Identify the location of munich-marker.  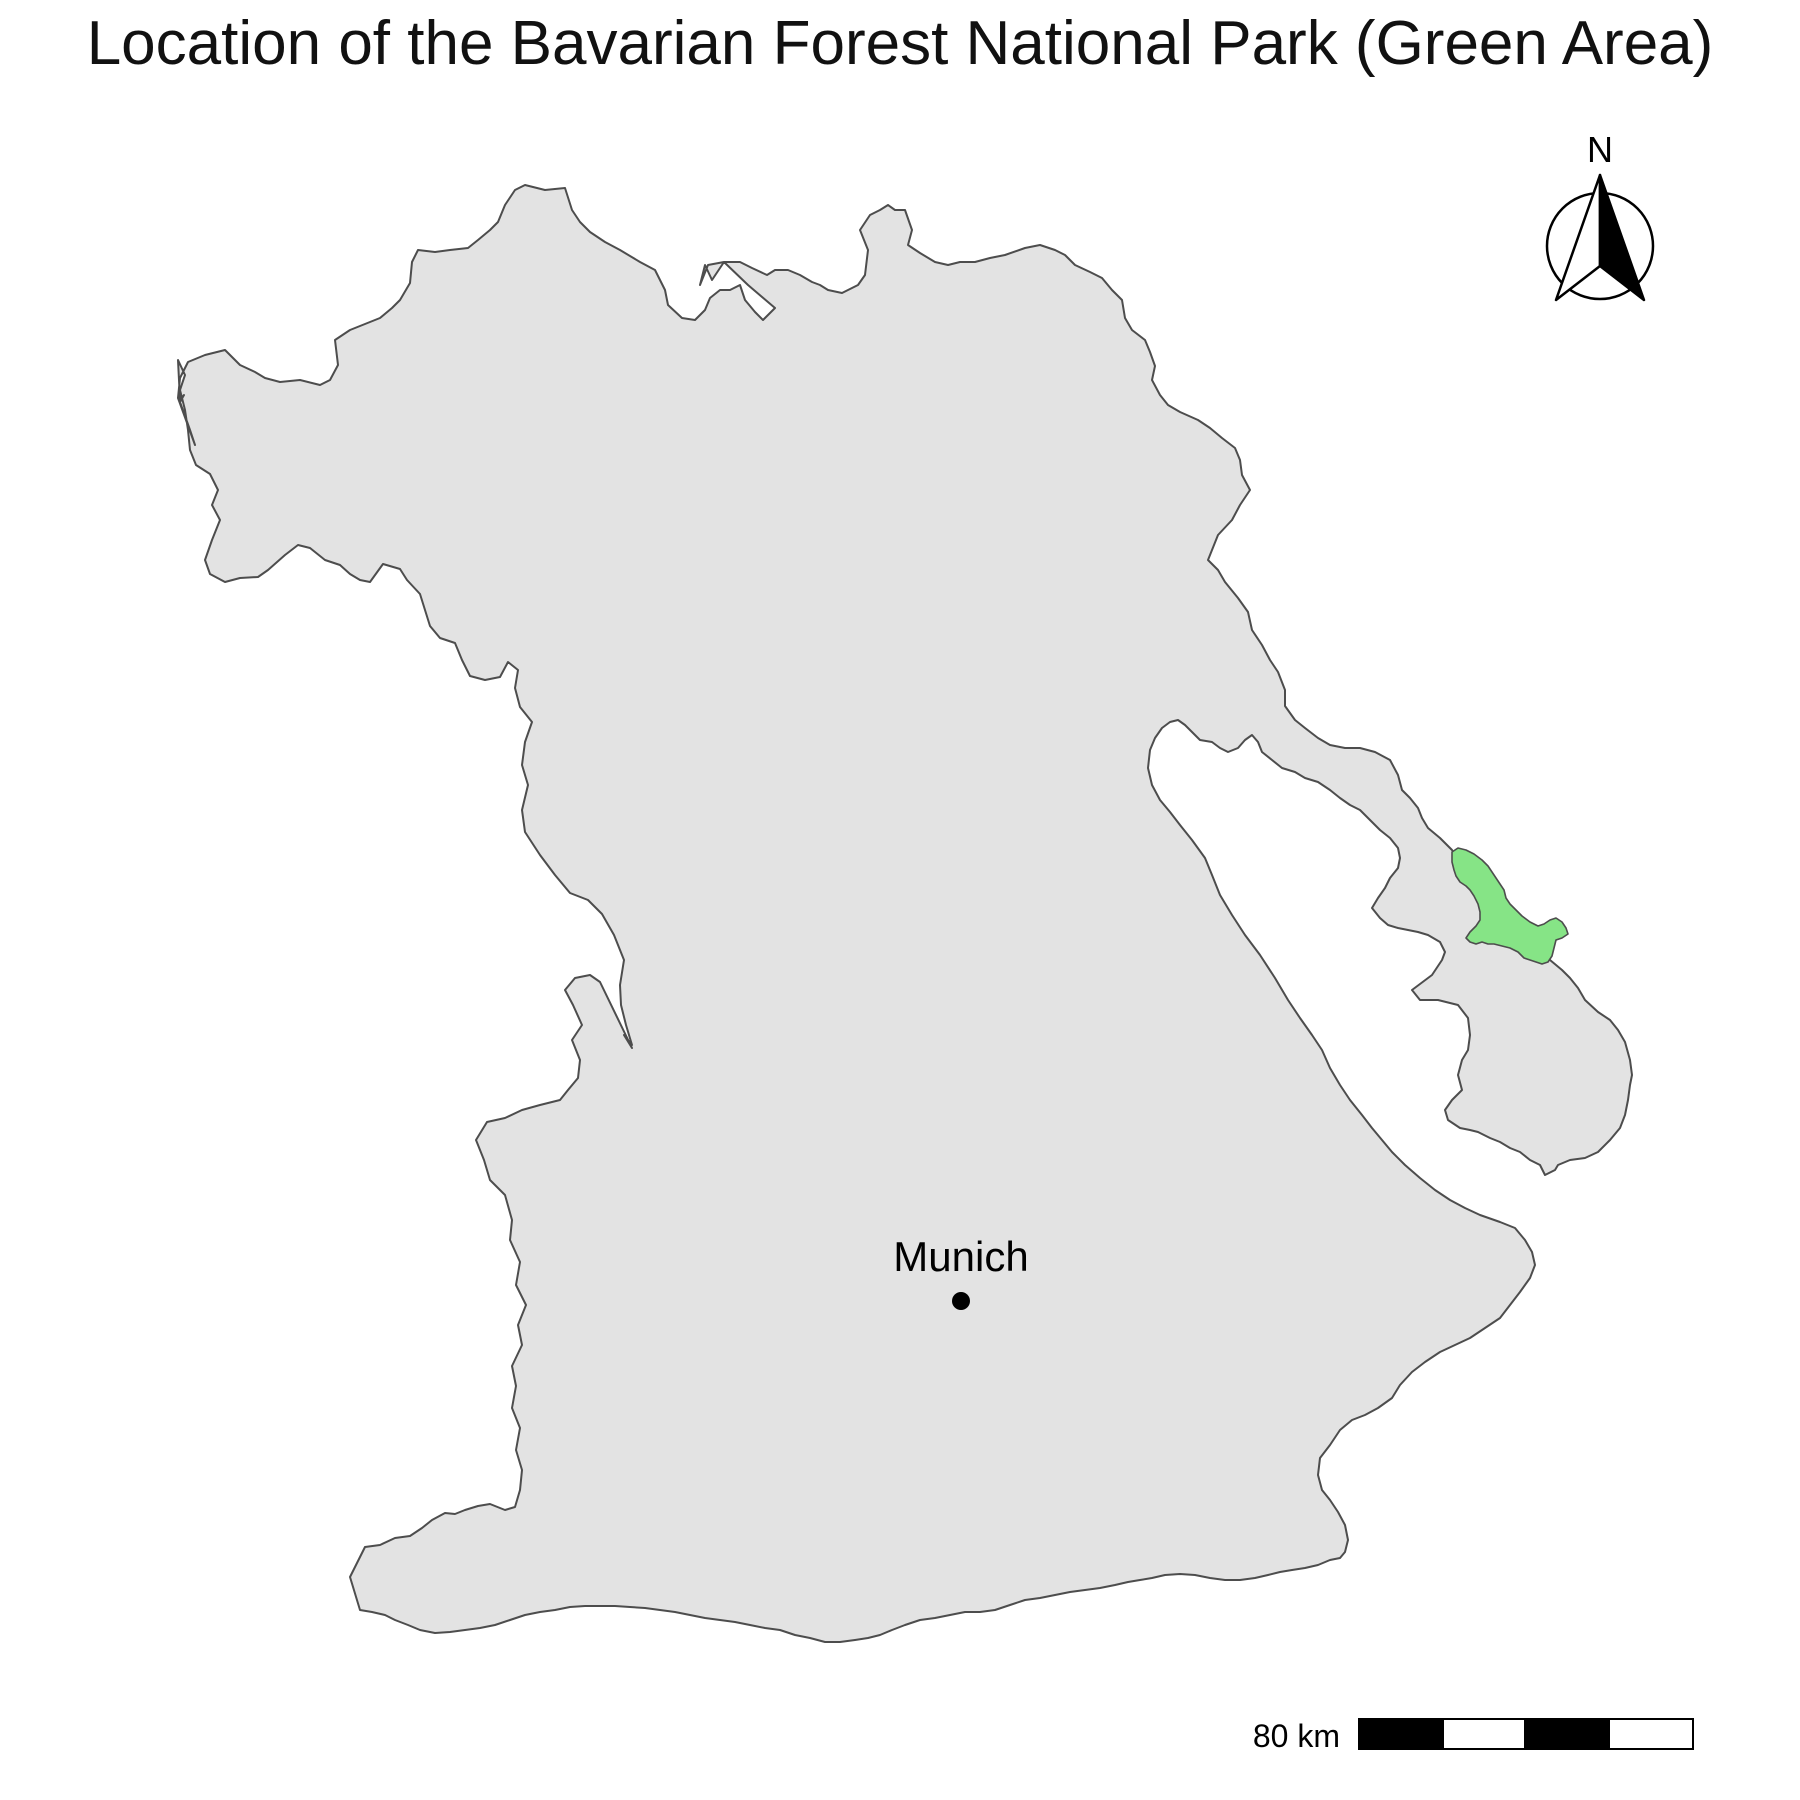
(961, 1301).